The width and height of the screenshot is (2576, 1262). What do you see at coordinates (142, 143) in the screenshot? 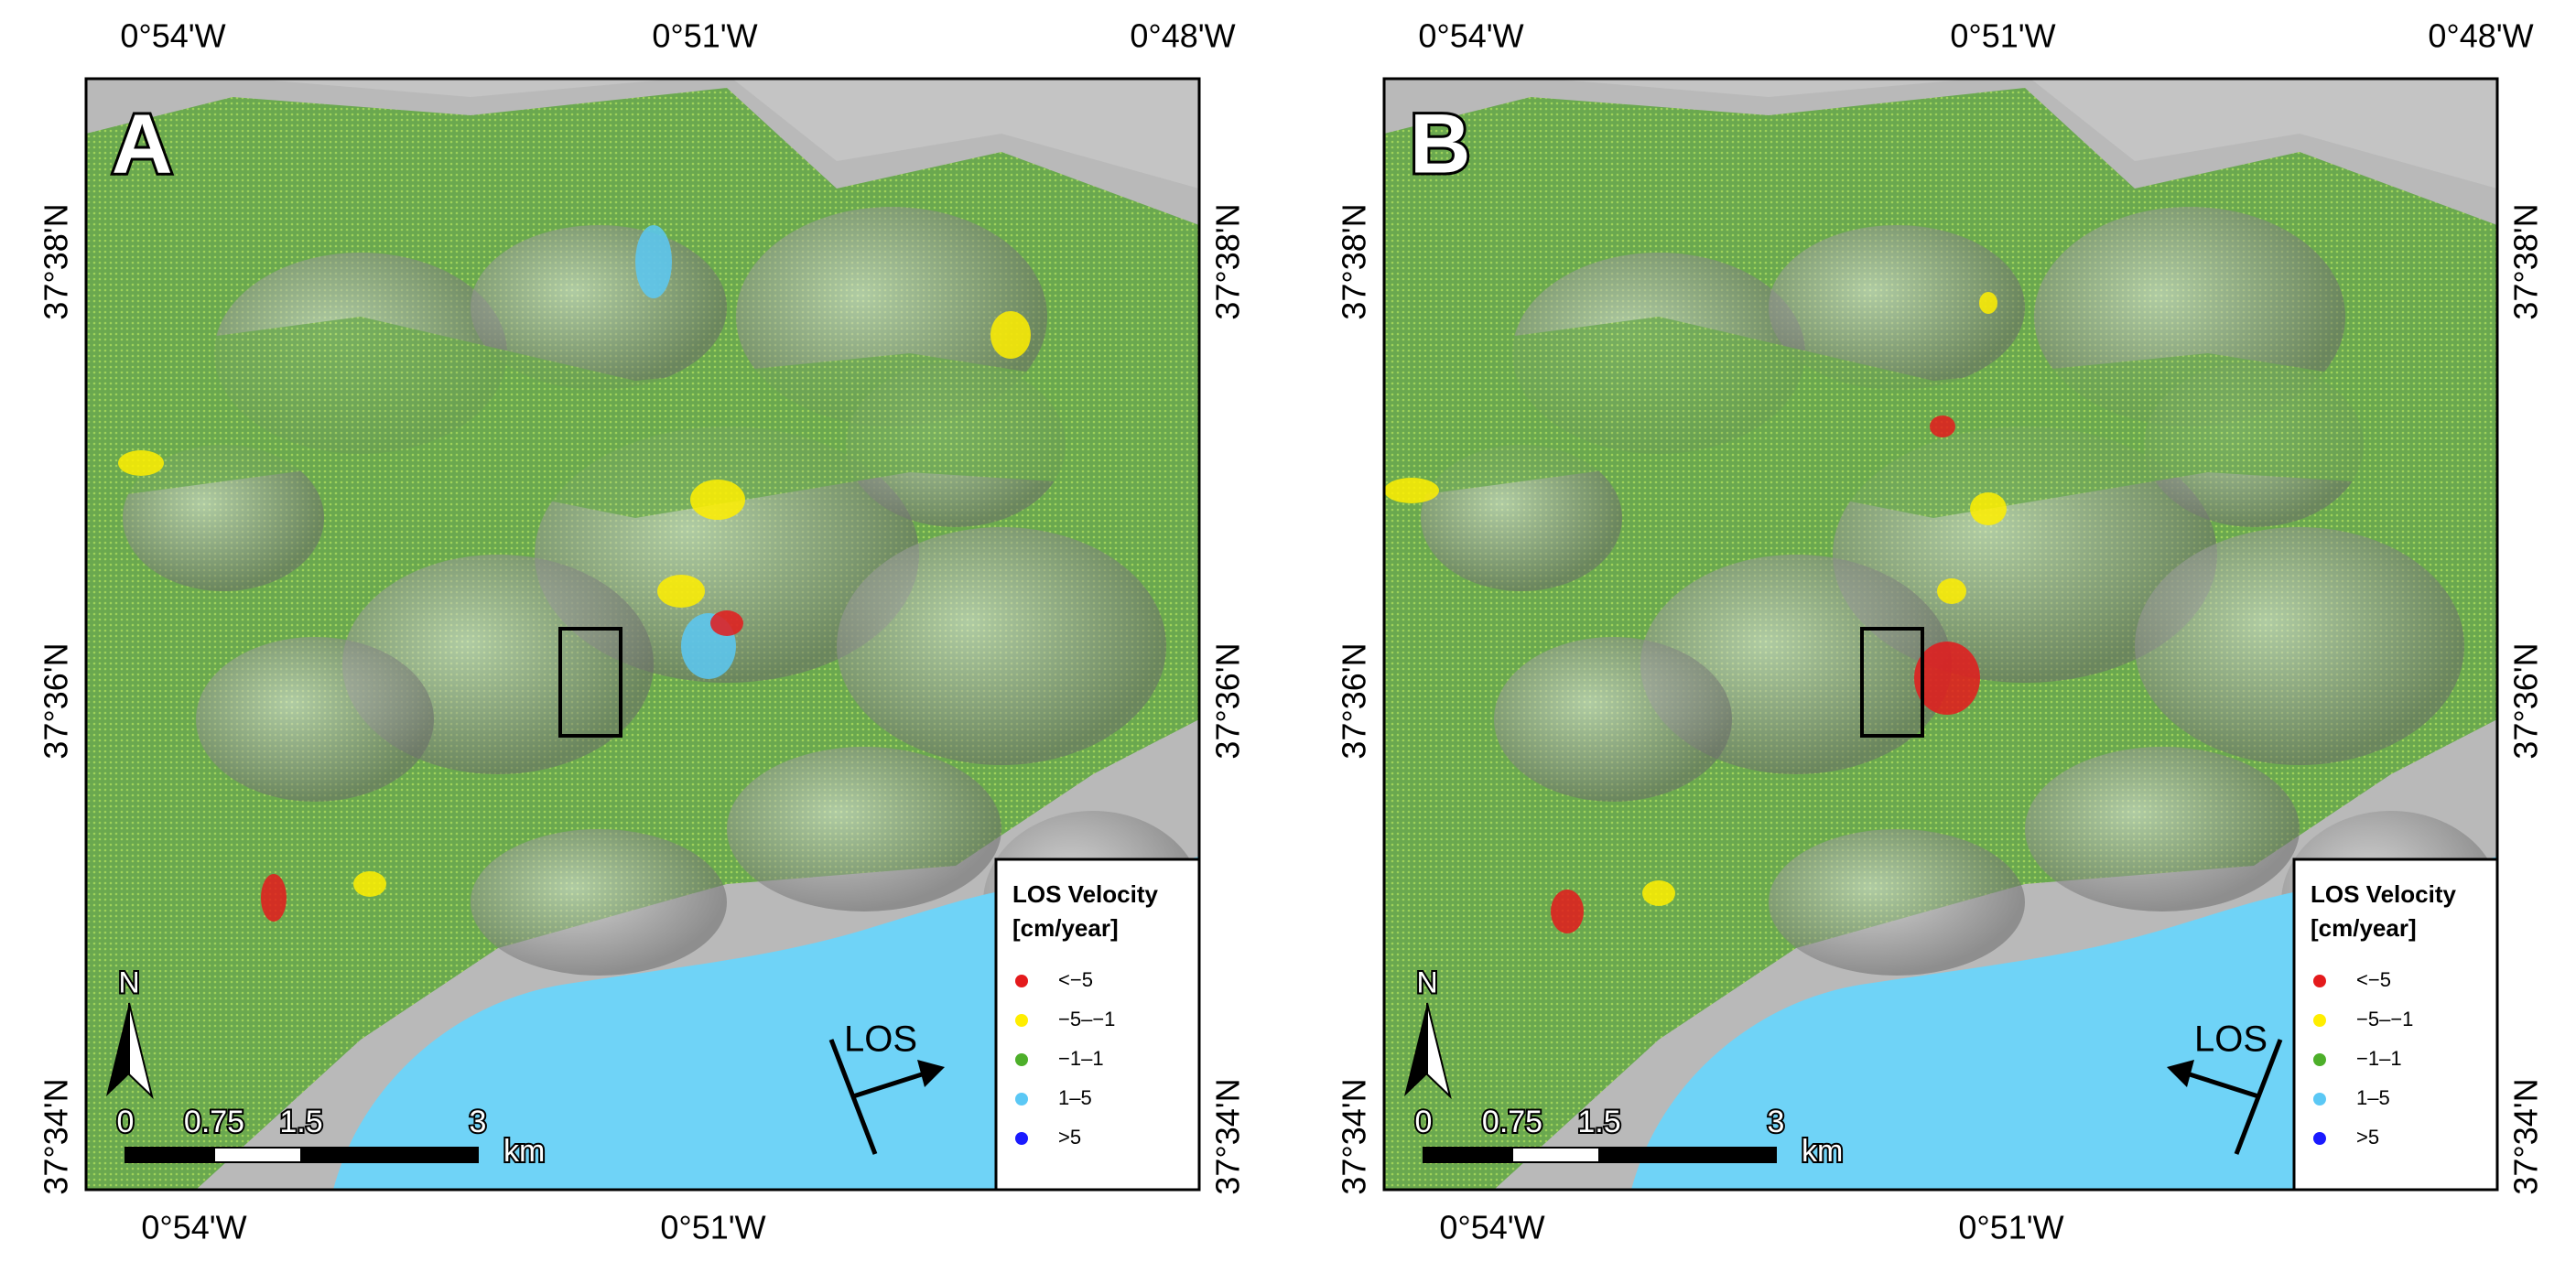
I see `panel-label: A` at bounding box center [142, 143].